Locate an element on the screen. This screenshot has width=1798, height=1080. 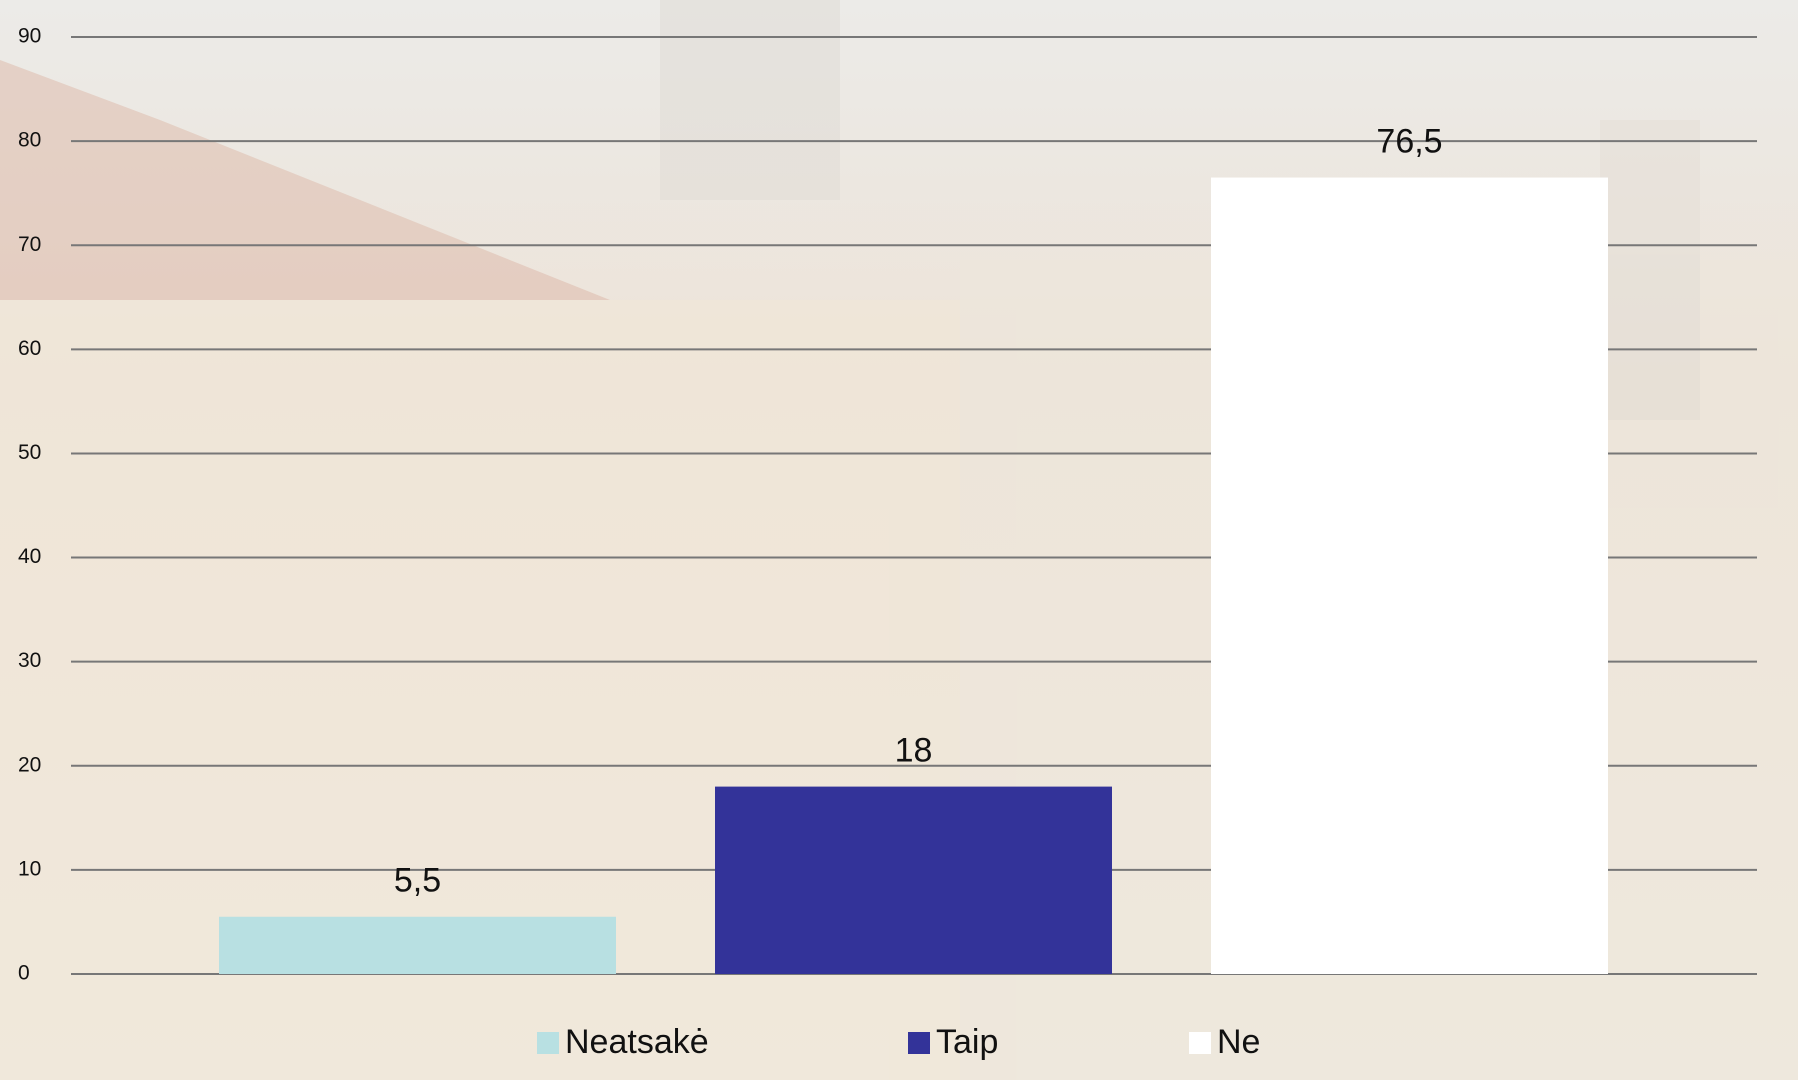
y-tick-label: 90 is located at coordinates (29, 36).